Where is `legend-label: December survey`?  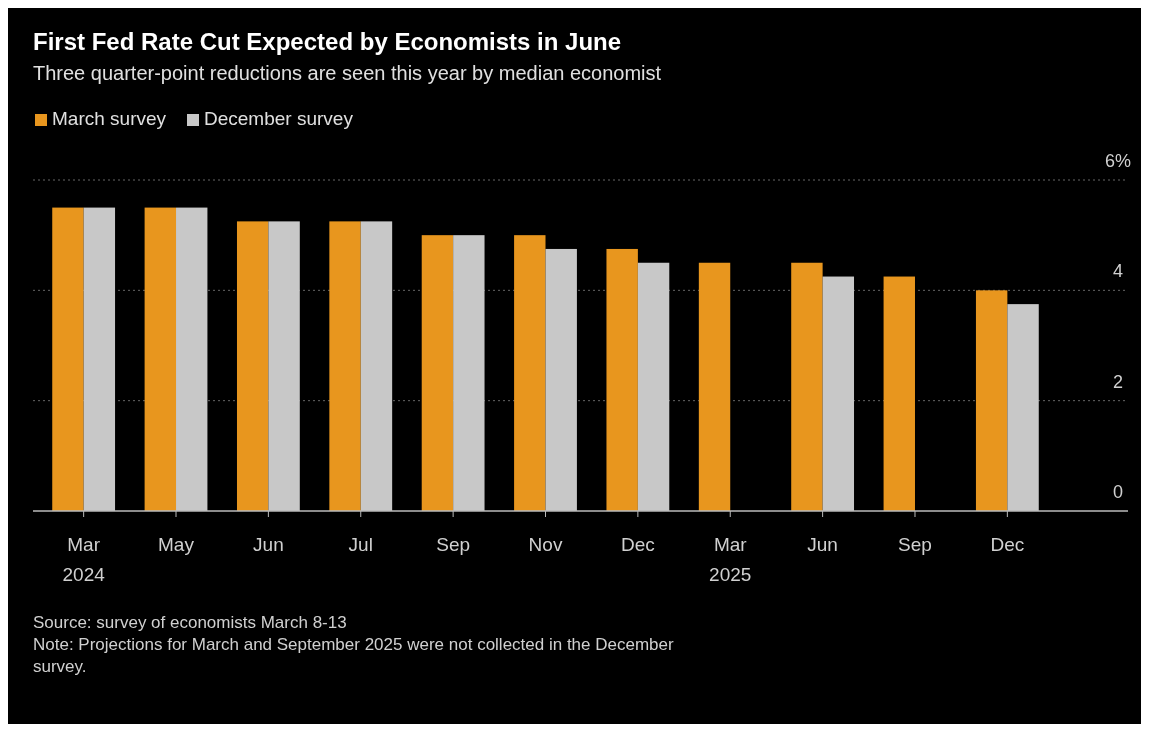
legend-label: December survey is located at coordinates (279, 118).